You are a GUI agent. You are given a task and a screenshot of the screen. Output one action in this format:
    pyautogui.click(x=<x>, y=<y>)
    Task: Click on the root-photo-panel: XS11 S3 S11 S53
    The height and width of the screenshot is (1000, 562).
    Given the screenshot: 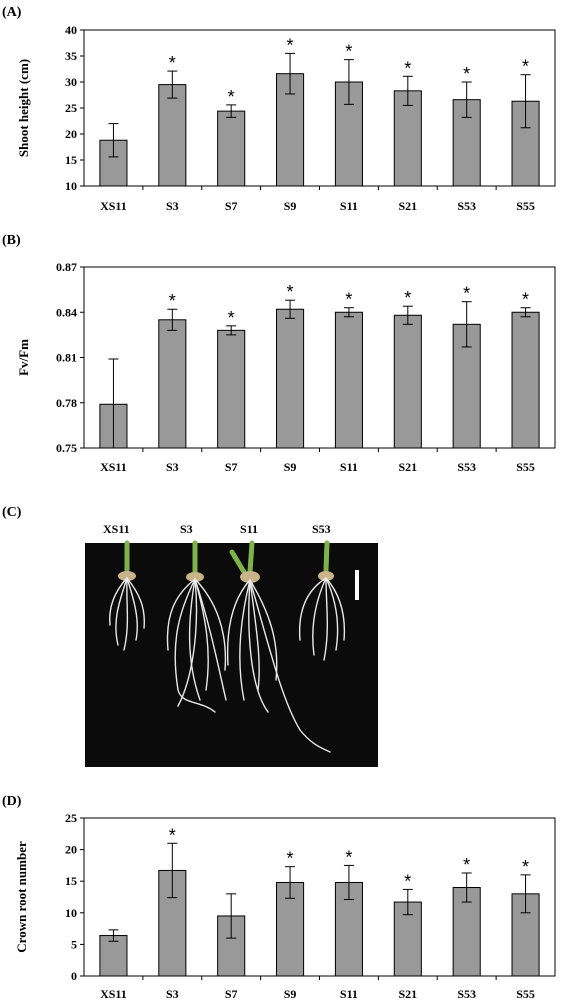 What is the action you would take?
    pyautogui.click(x=231, y=644)
    